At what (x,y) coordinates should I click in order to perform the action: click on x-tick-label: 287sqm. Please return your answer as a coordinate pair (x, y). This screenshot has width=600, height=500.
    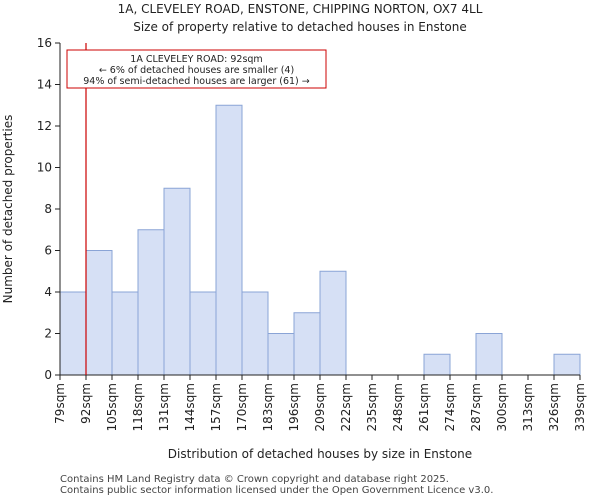
    Looking at the image, I should click on (476, 407).